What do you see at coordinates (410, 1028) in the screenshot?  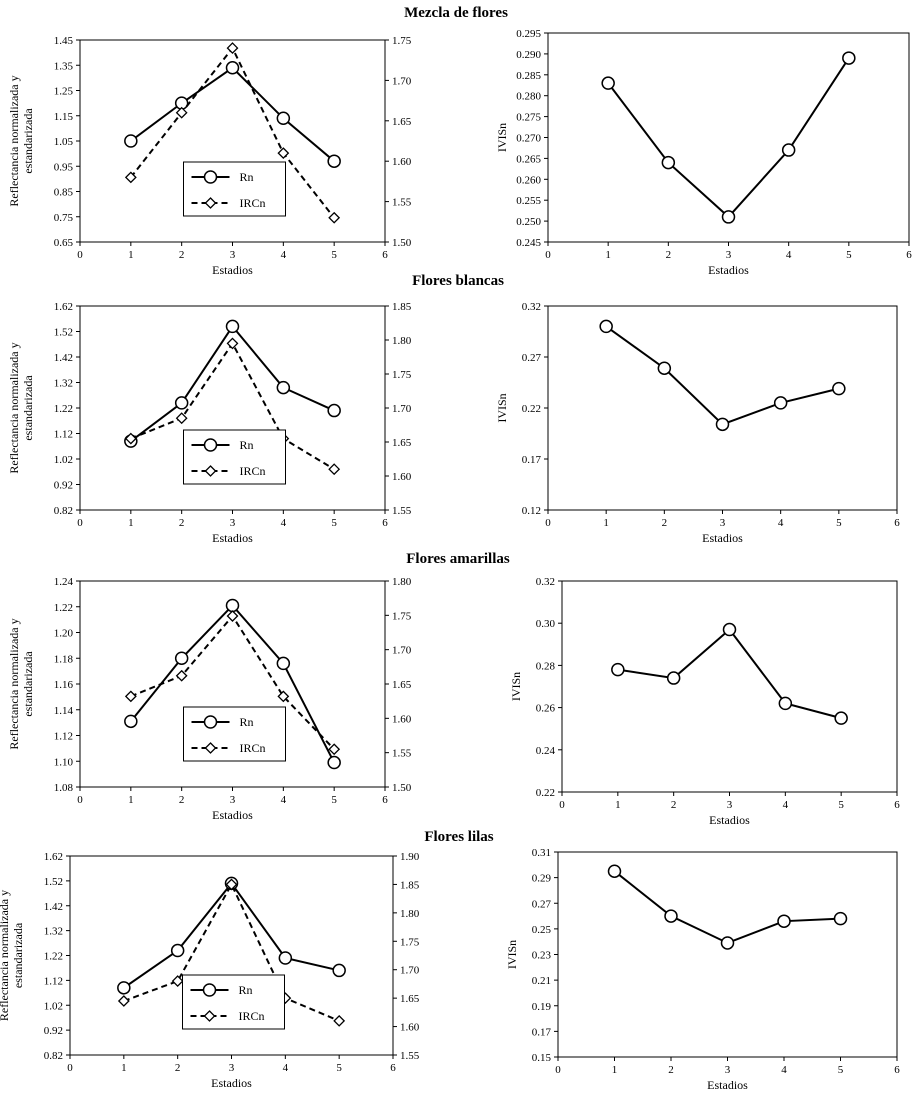 I see `y2-tick-label: 1.60` at bounding box center [410, 1028].